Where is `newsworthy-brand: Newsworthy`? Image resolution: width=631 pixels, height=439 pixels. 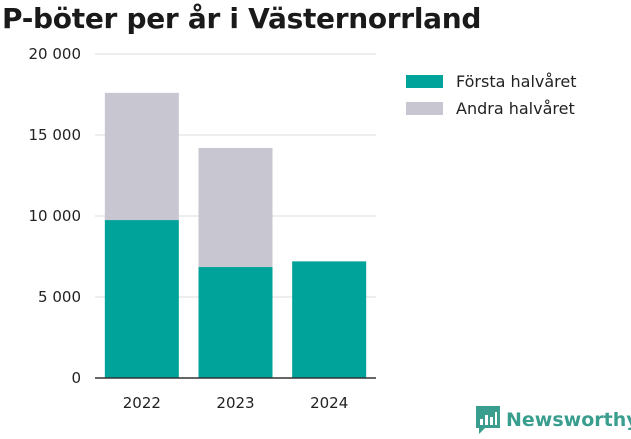 newsworthy-brand: Newsworthy is located at coordinates (553, 420).